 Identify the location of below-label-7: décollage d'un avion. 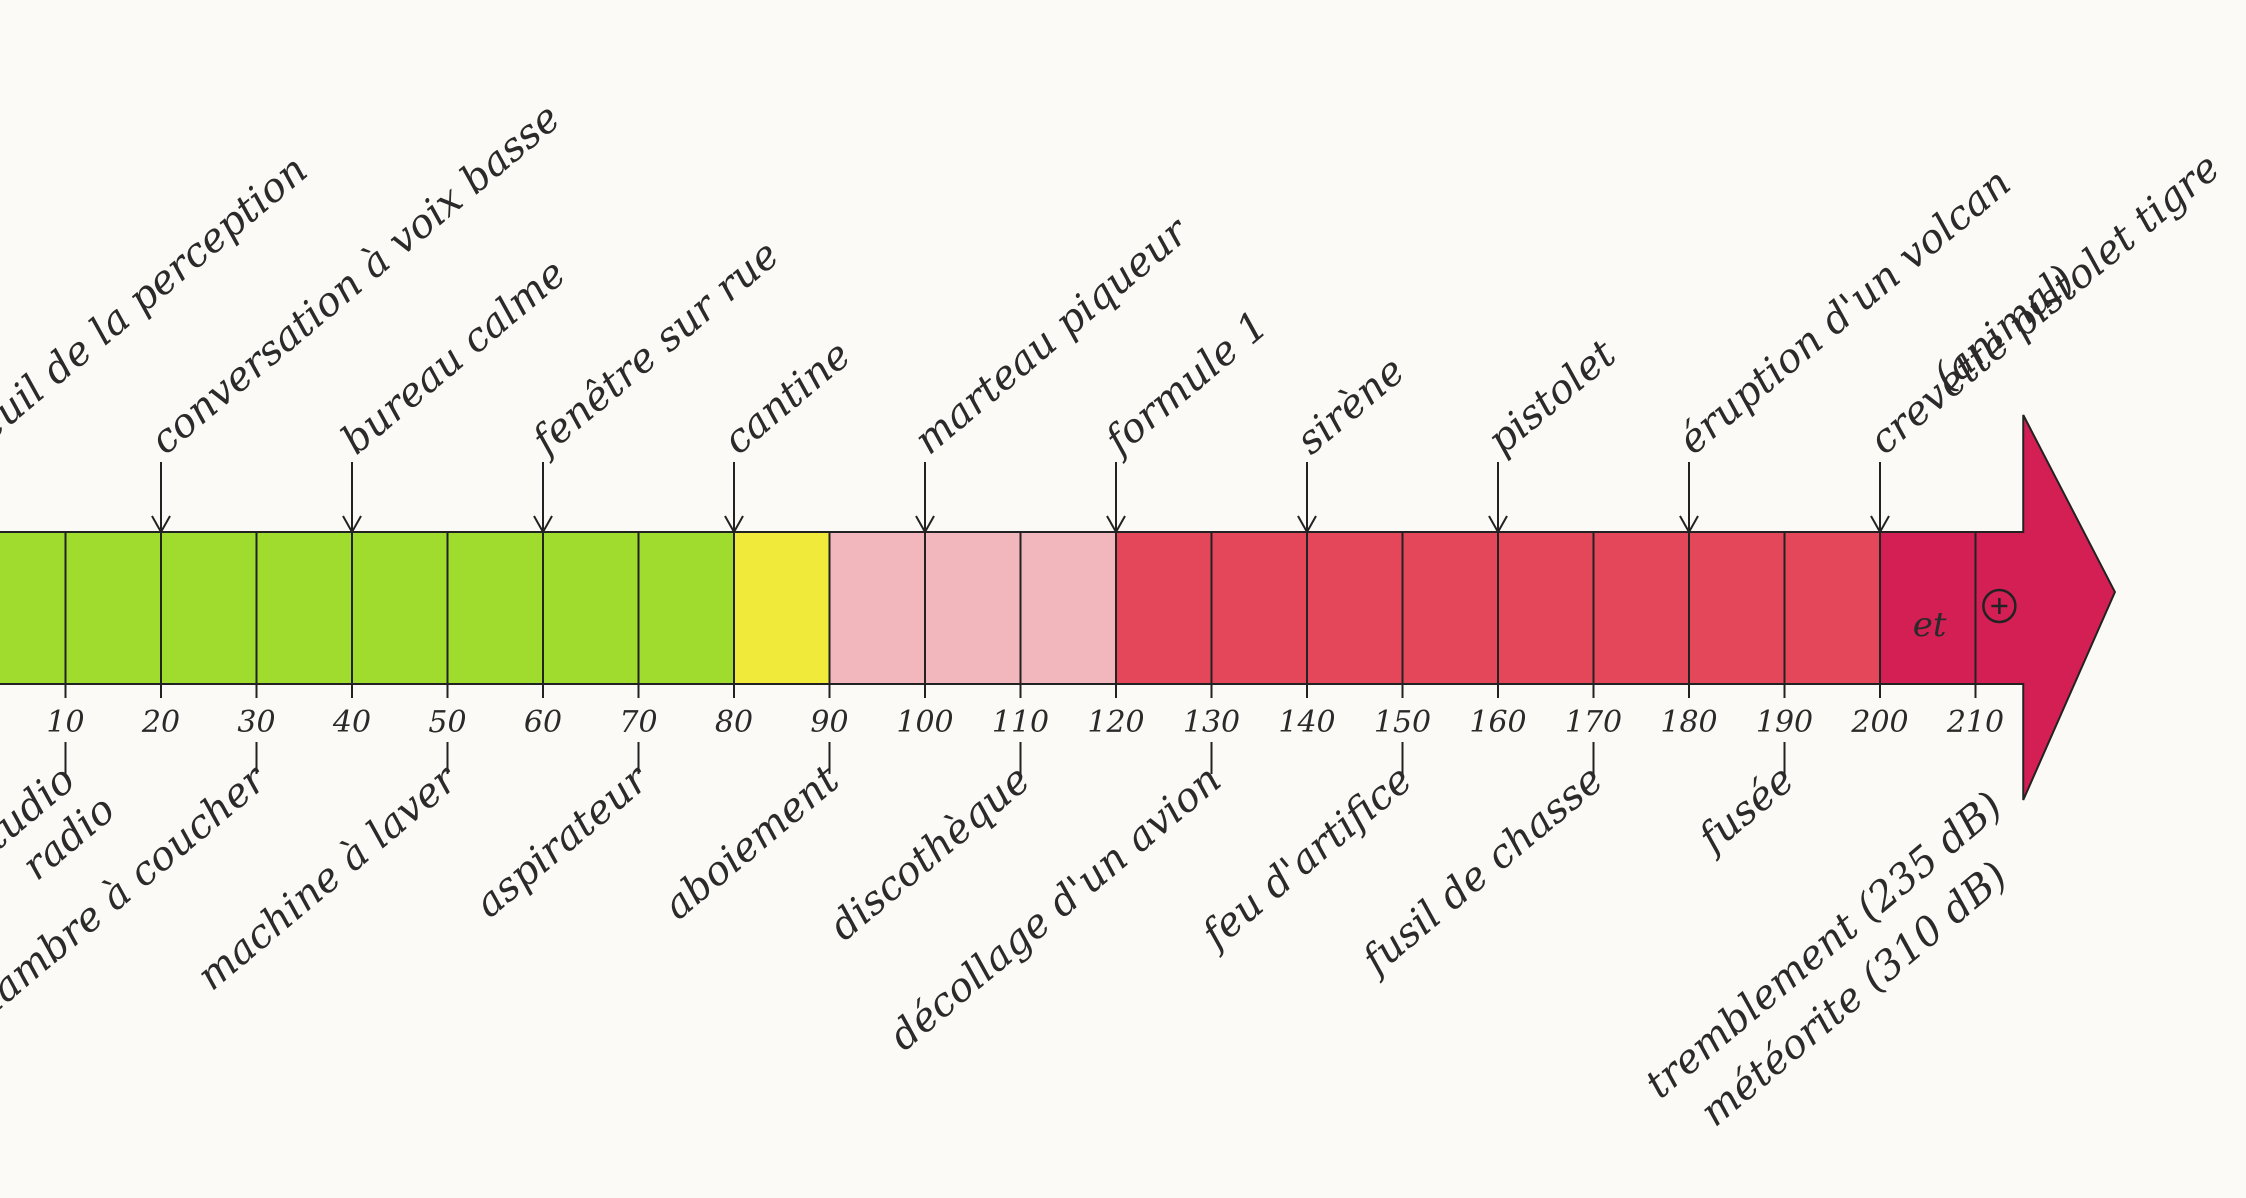
(1055, 907).